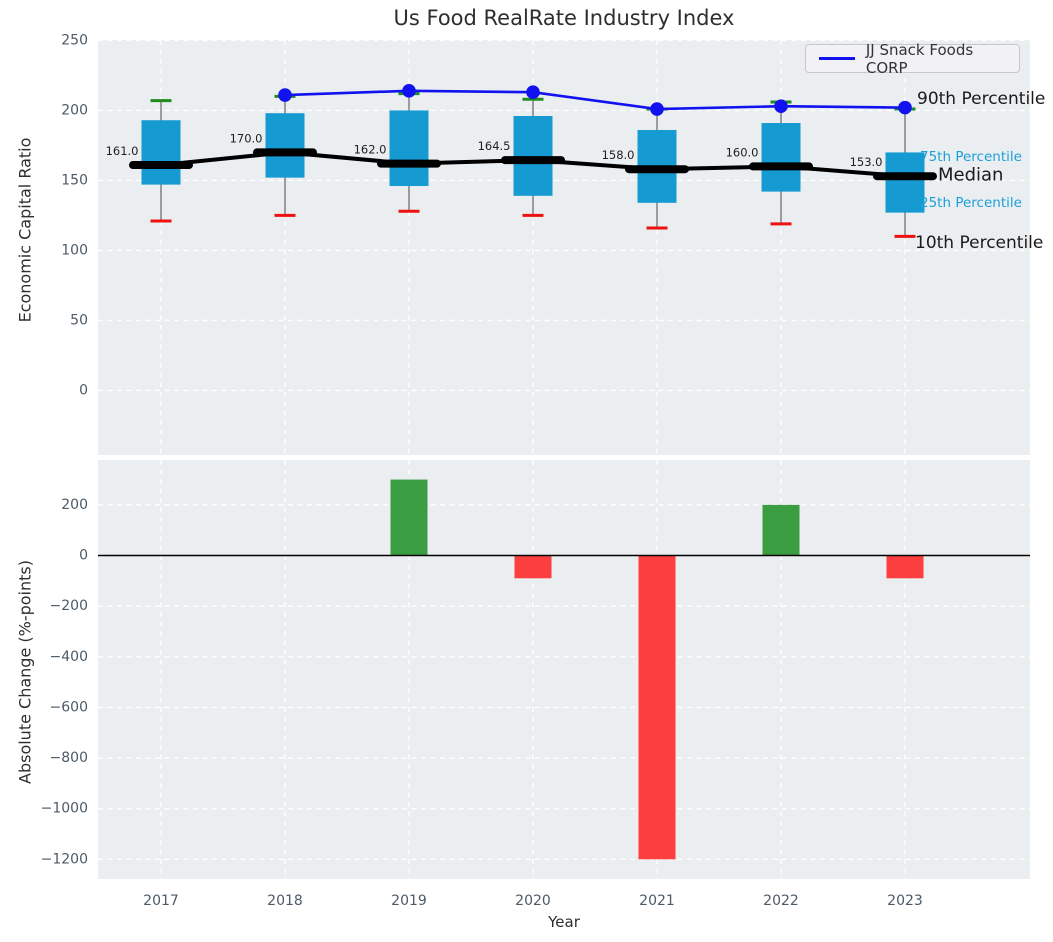  I want to click on x-axis-label: Year, so click(564, 922).